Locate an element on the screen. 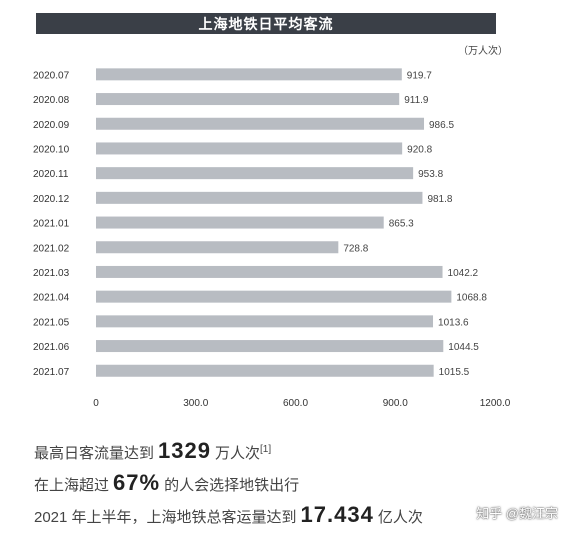 The height and width of the screenshot is (538, 564). x-tick-label: 600.0 is located at coordinates (295, 403).